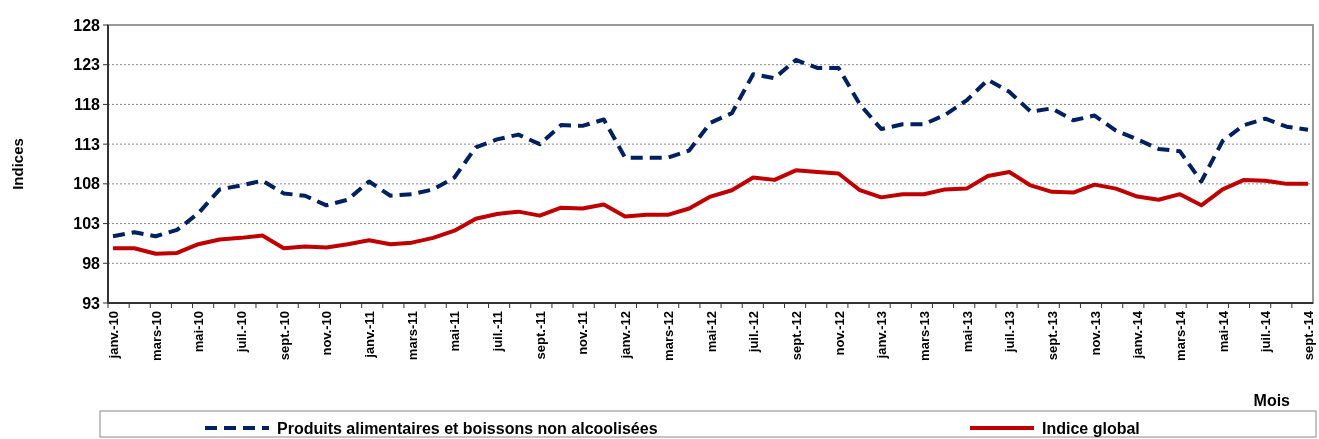 This screenshot has height=439, width=1319. I want to click on x-tick-label: nov.-10, so click(327, 333).